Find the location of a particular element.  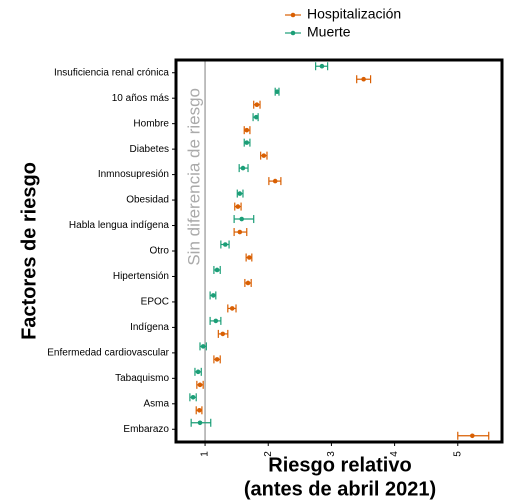

y-tick-label: Inmnosupresión is located at coordinates (133, 174).